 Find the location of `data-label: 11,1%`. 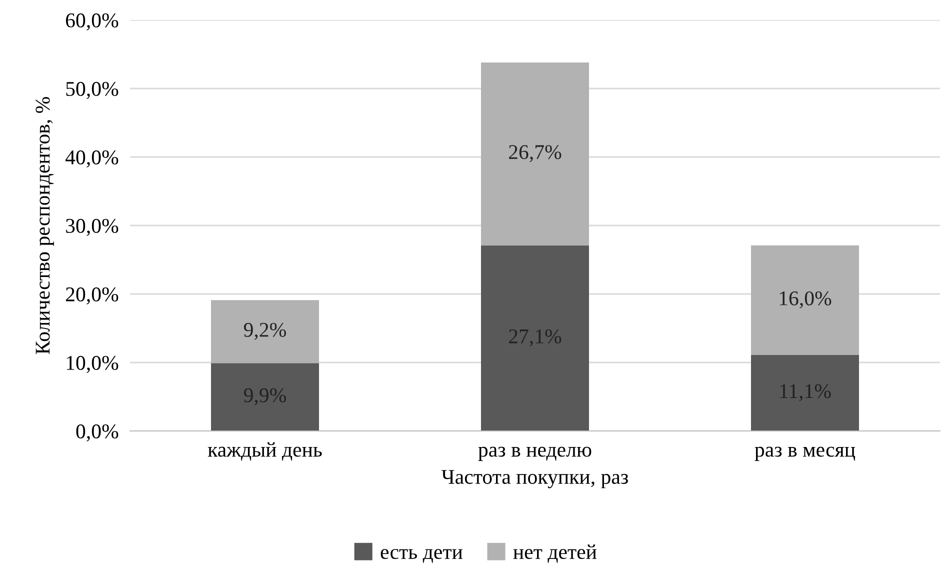

data-label: 11,1% is located at coordinates (805, 393).